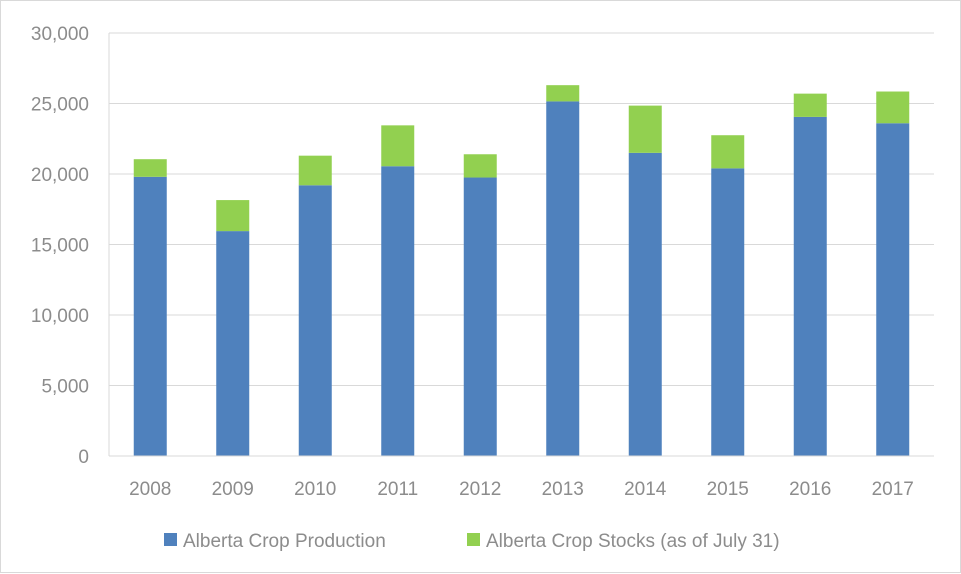 Image resolution: width=961 pixels, height=574 pixels. What do you see at coordinates (60, 105) in the screenshot?
I see `y-tick-label: 25,000` at bounding box center [60, 105].